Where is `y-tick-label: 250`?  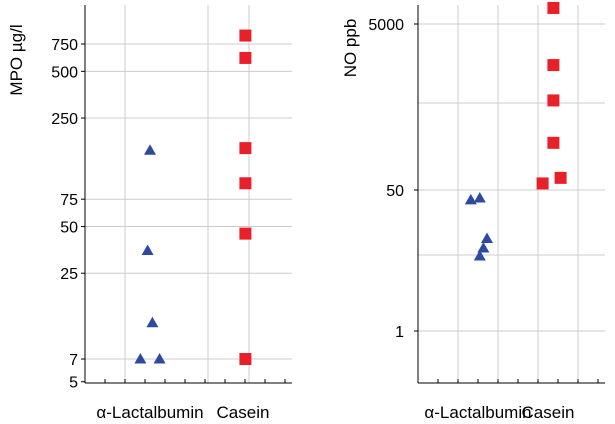
y-tick-label: 250 is located at coordinates (64, 119).